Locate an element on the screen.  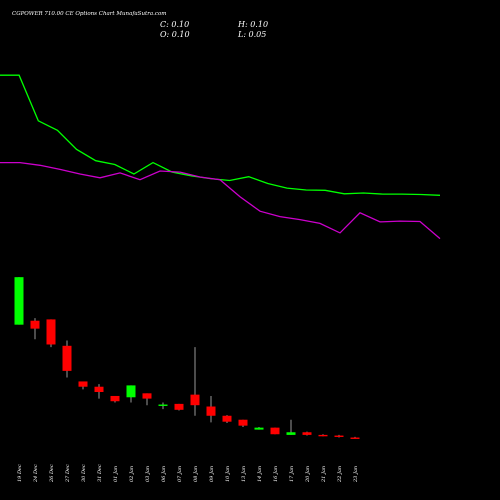
x-tick-label: 14 Jan is located at coordinates (260, 474).